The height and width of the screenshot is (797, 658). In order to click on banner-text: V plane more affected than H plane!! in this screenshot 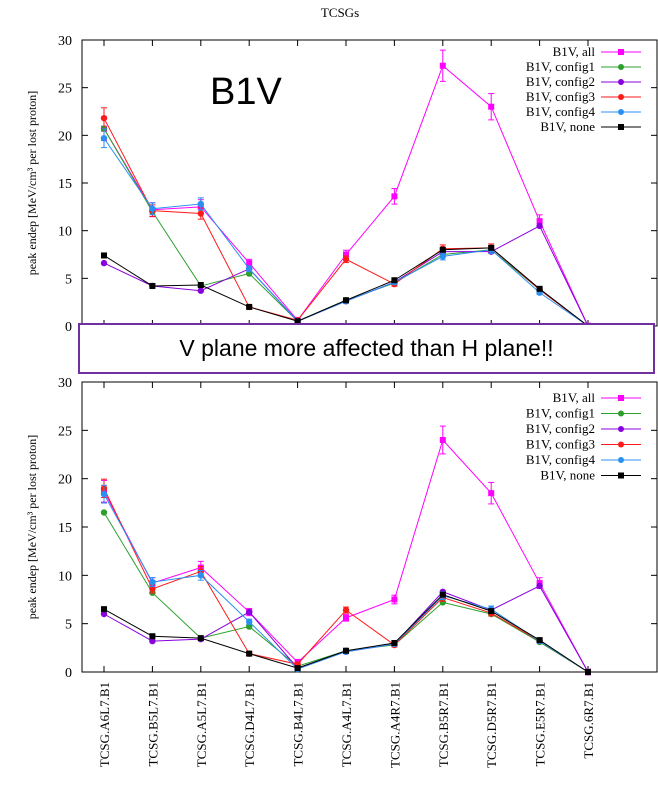, I will do `click(366, 348)`.